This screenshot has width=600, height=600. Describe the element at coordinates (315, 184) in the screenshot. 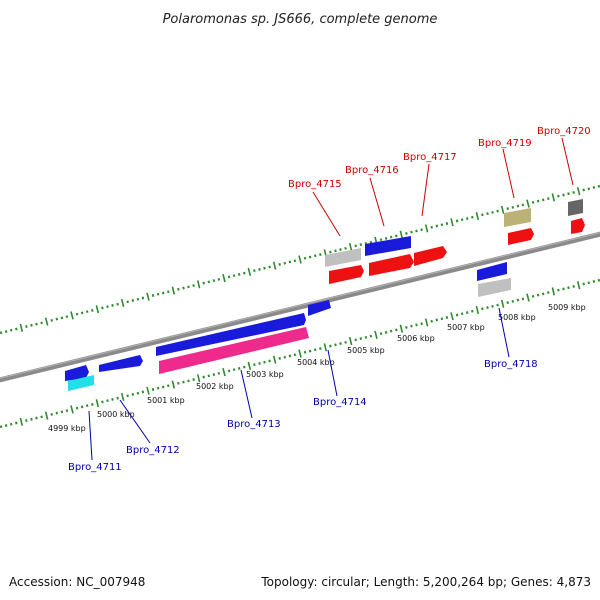

I see `gene-label-bpro-4715: Bpro_4715` at that location.